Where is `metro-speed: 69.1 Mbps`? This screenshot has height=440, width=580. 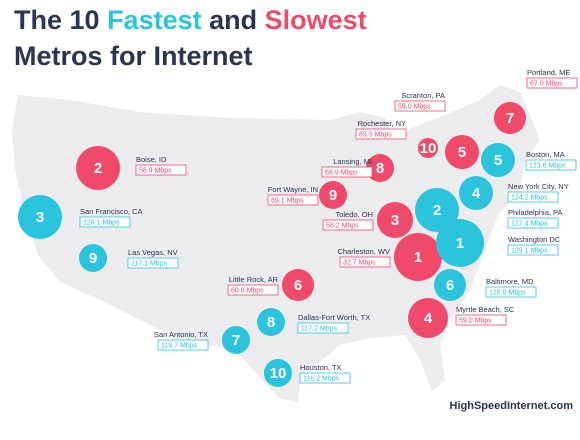 metro-speed: 69.1 Mbps is located at coordinates (287, 200).